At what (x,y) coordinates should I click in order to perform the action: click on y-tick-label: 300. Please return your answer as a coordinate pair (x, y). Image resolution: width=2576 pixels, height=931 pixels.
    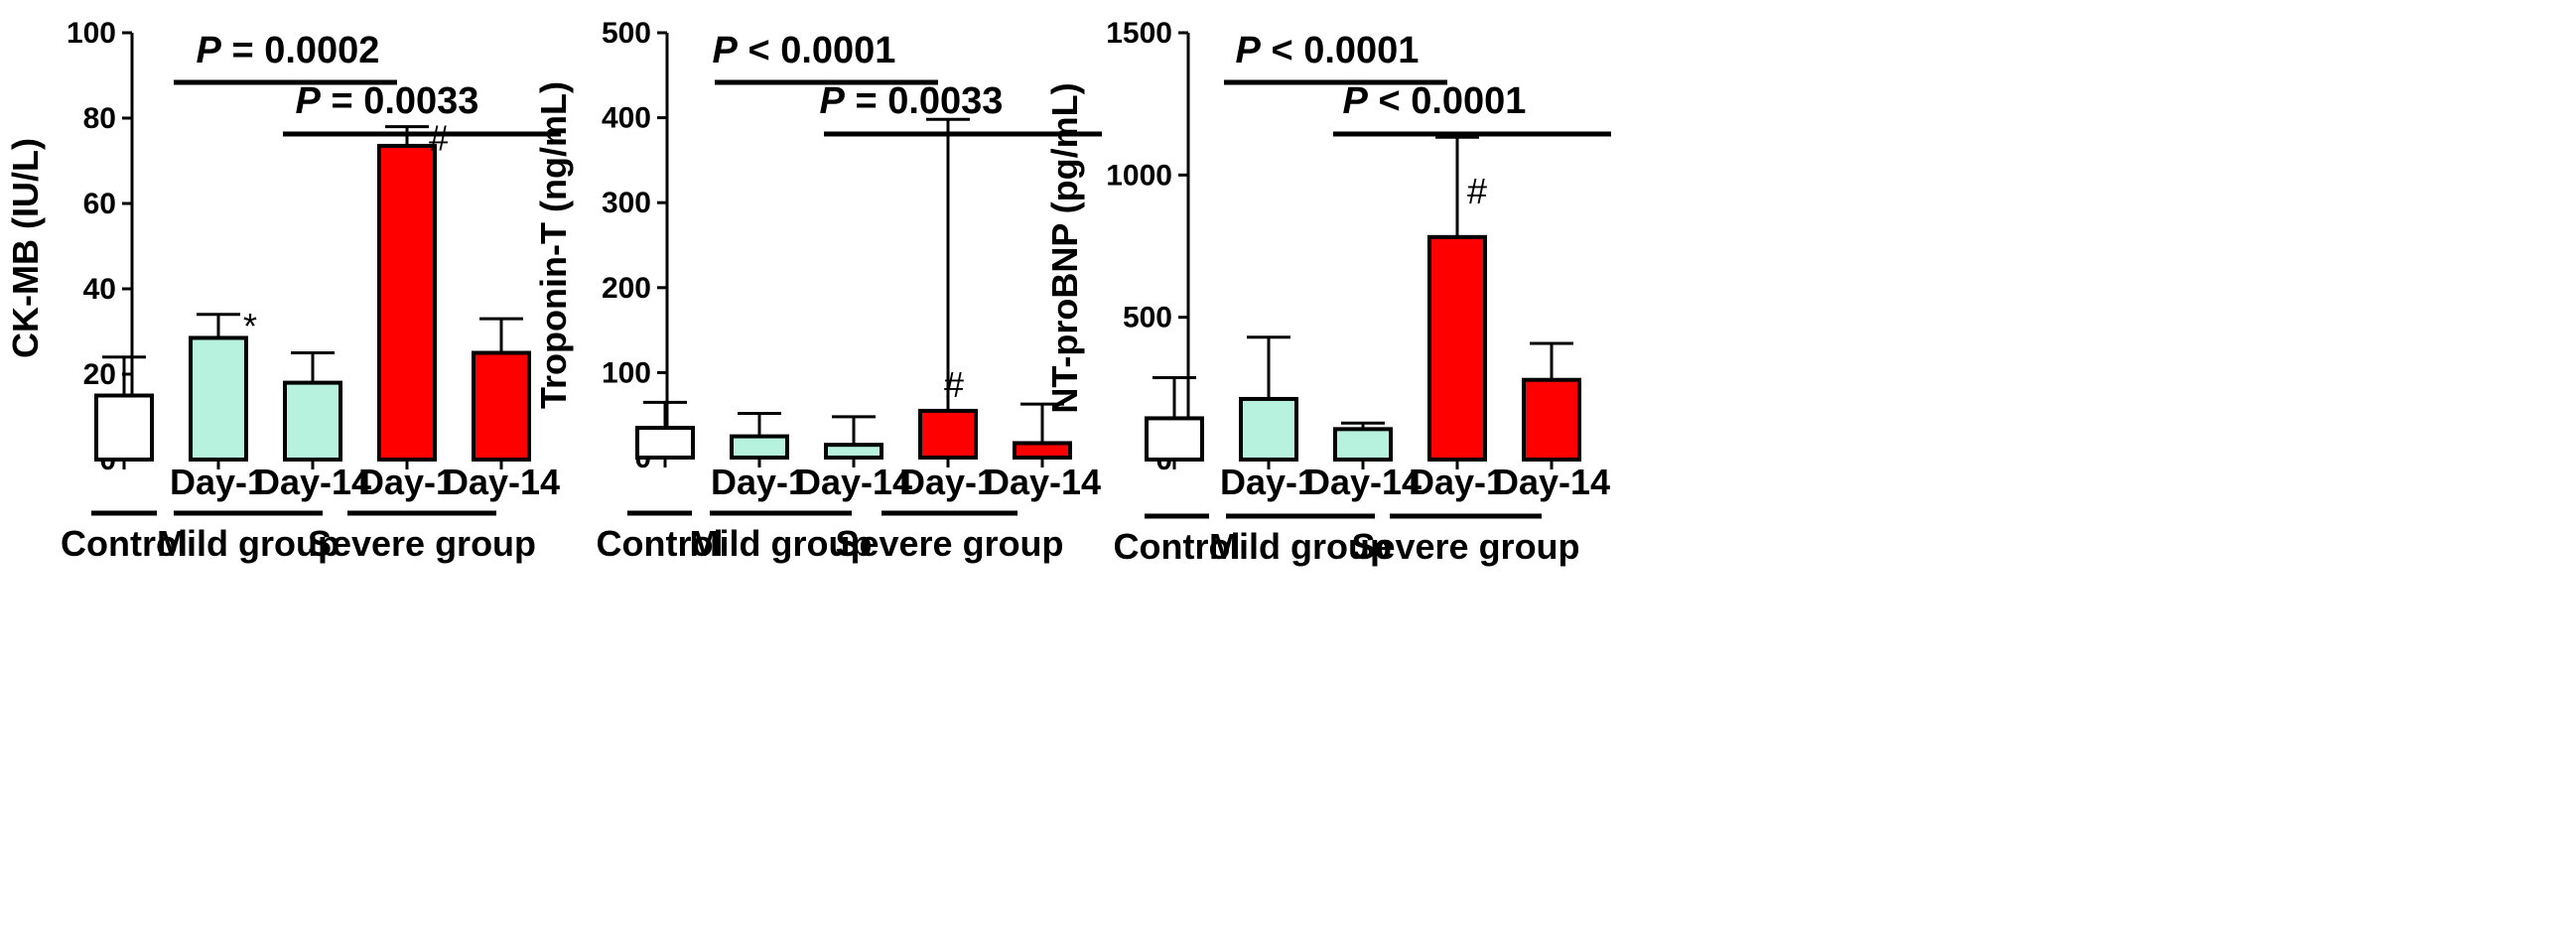
    Looking at the image, I should click on (626, 203).